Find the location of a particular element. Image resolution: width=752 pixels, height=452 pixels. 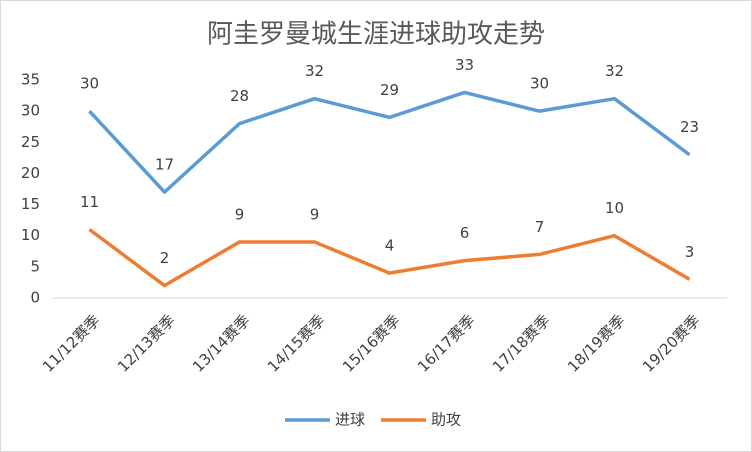

series-line is located at coordinates (389, 258).